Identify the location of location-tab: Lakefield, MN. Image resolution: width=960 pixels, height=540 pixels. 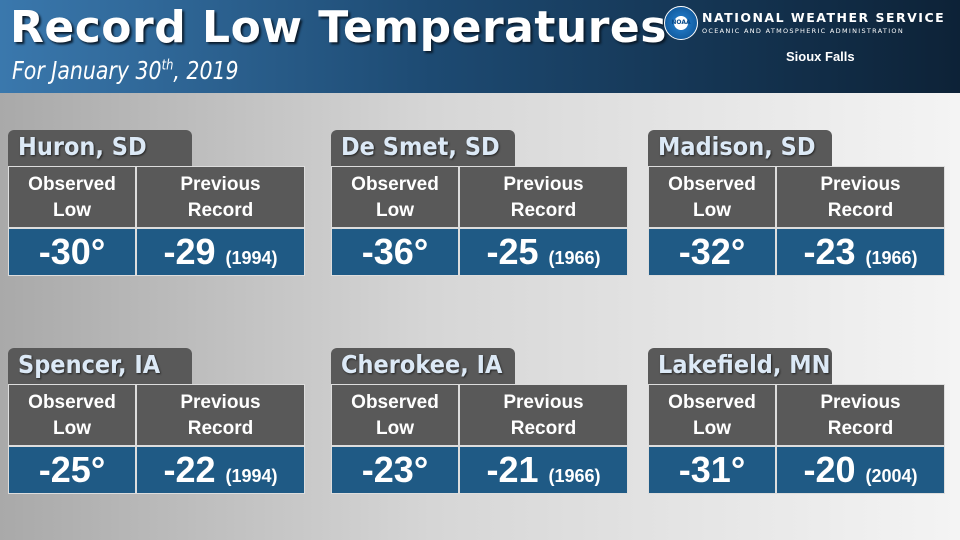
(740, 366).